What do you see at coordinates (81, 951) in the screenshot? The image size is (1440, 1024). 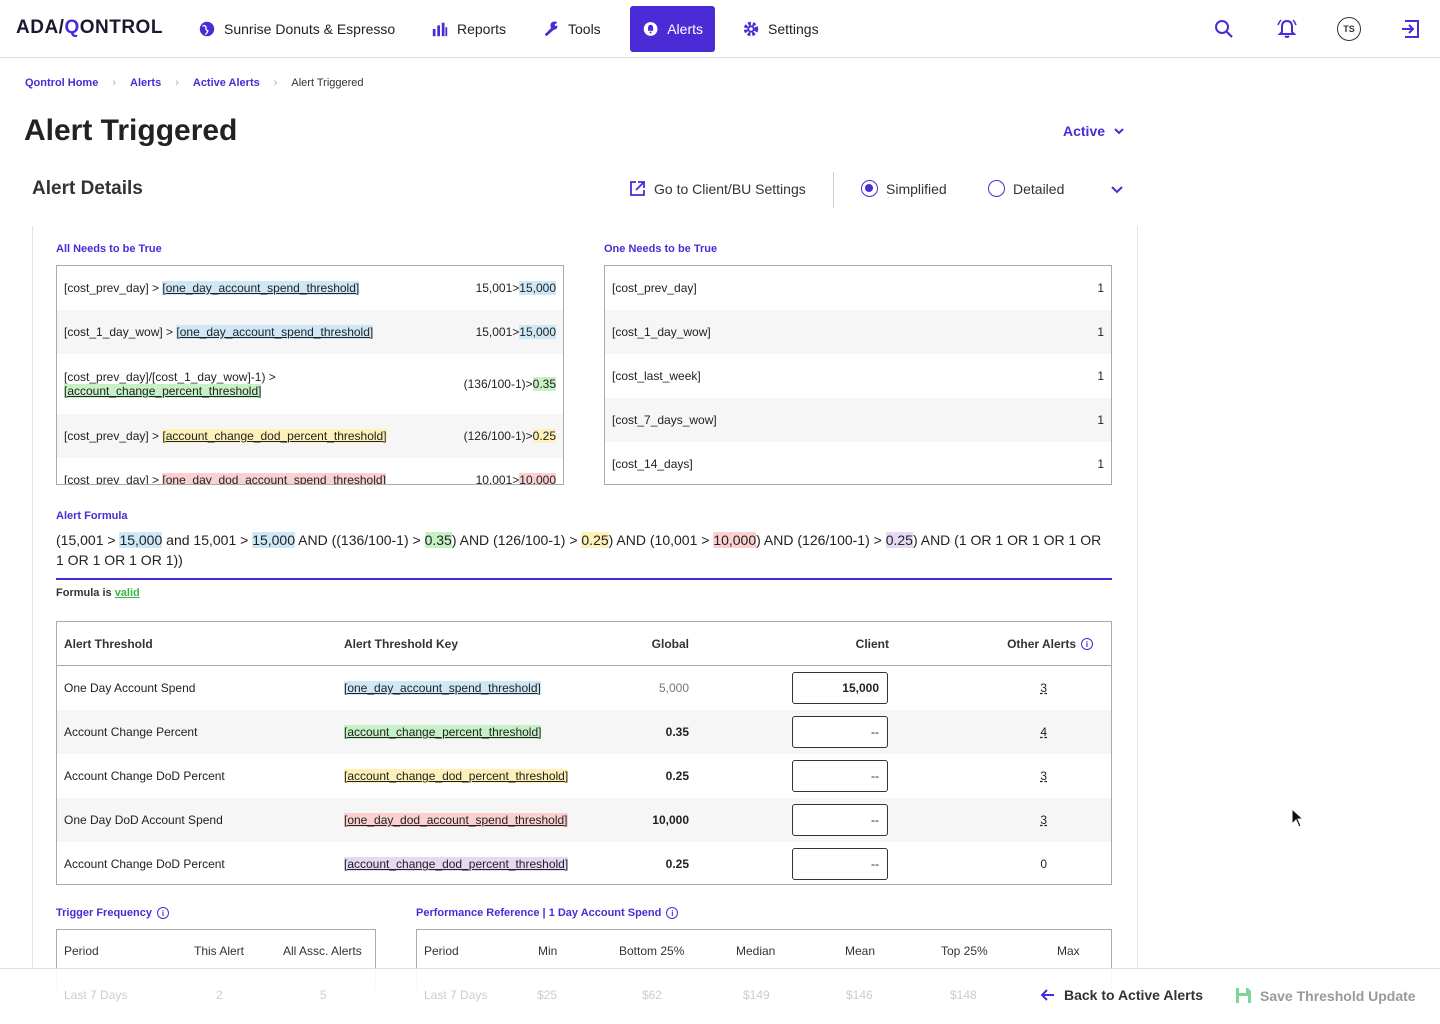 I see `header-period: Period` at bounding box center [81, 951].